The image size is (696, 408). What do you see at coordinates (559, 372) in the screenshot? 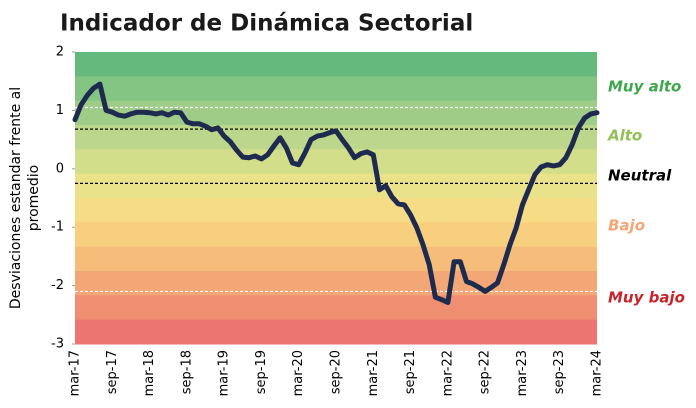
I see `x-tick-label: sep-23` at bounding box center [559, 372].